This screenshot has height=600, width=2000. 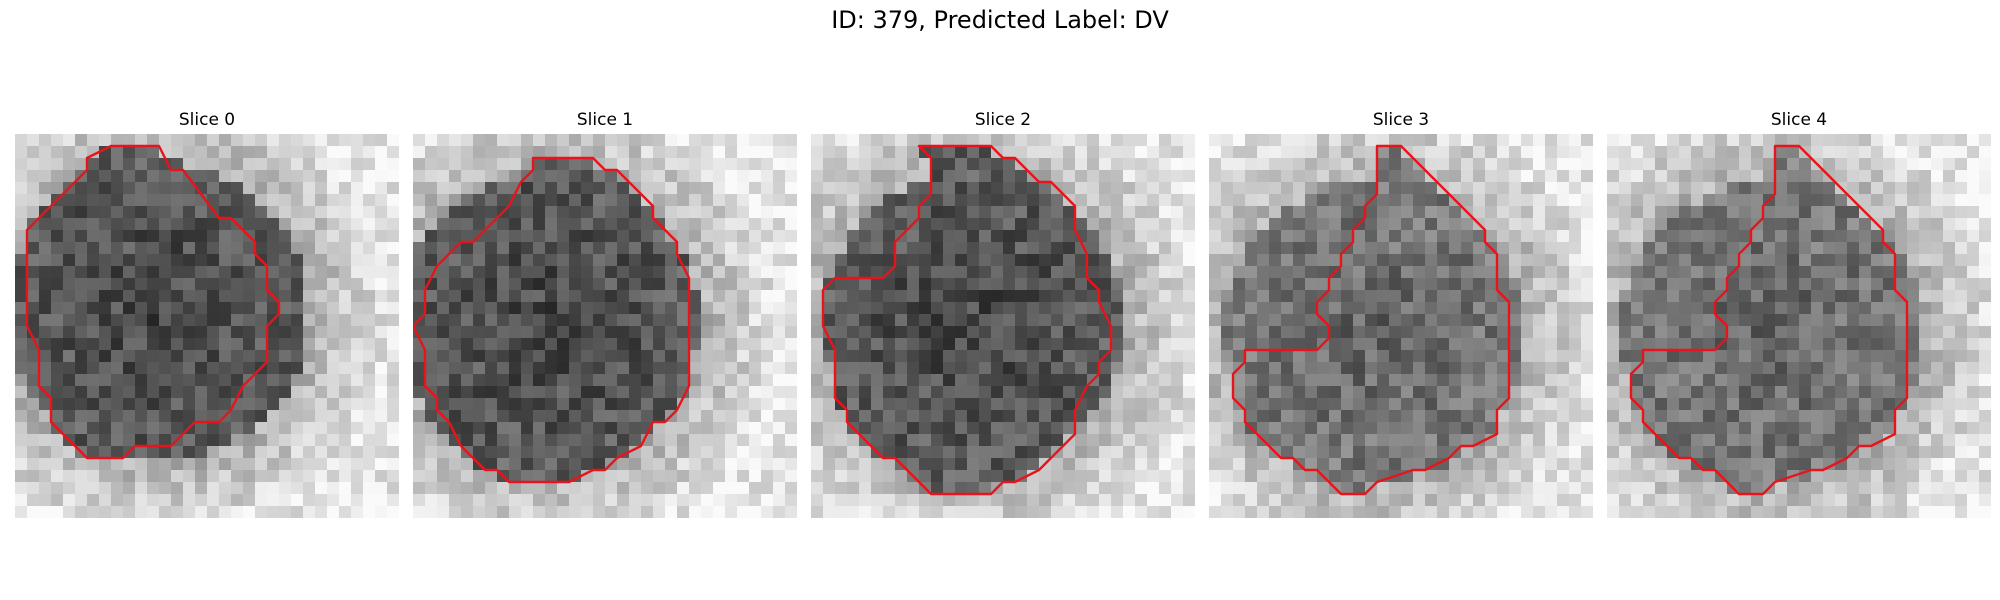 What do you see at coordinates (1799, 120) in the screenshot?
I see `slice-title-4: Slice 4` at bounding box center [1799, 120].